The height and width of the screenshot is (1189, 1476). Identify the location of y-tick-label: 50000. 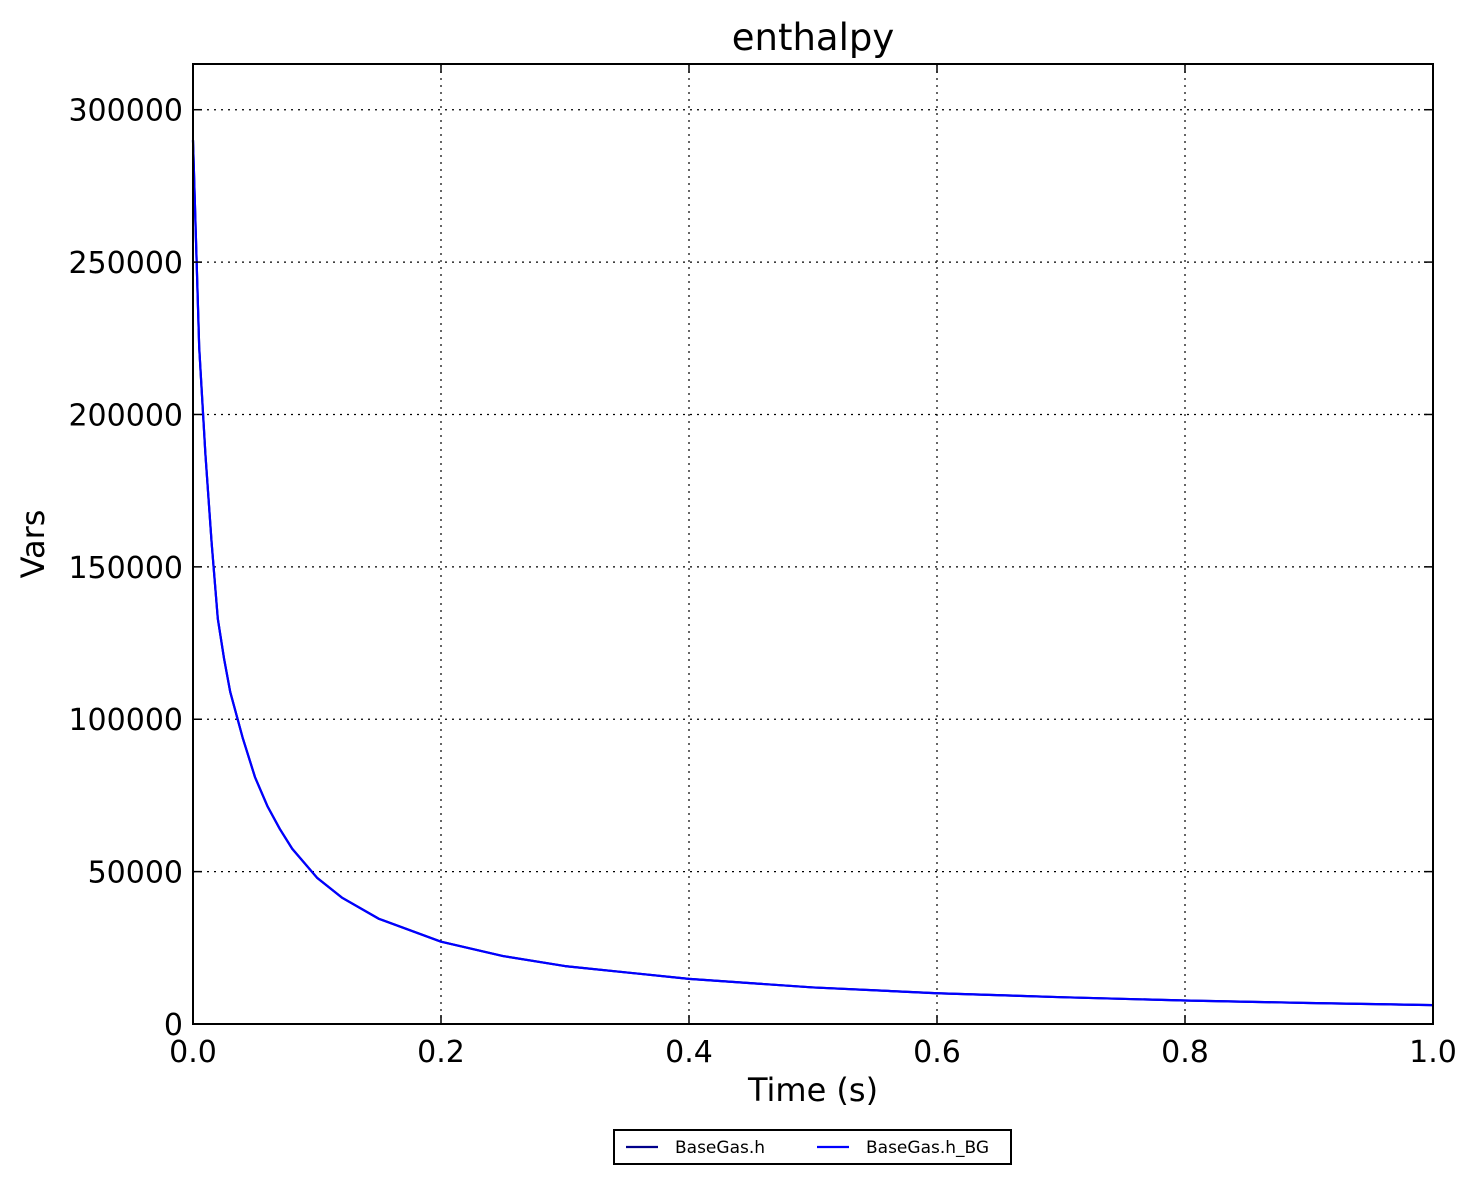
(135, 873).